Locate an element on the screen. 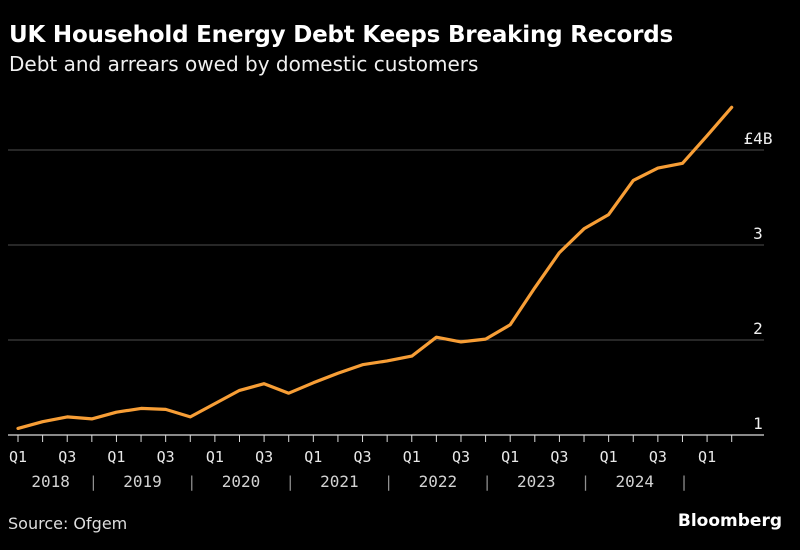 This screenshot has height=550, width=800. year-label: 2023 is located at coordinates (536, 481).